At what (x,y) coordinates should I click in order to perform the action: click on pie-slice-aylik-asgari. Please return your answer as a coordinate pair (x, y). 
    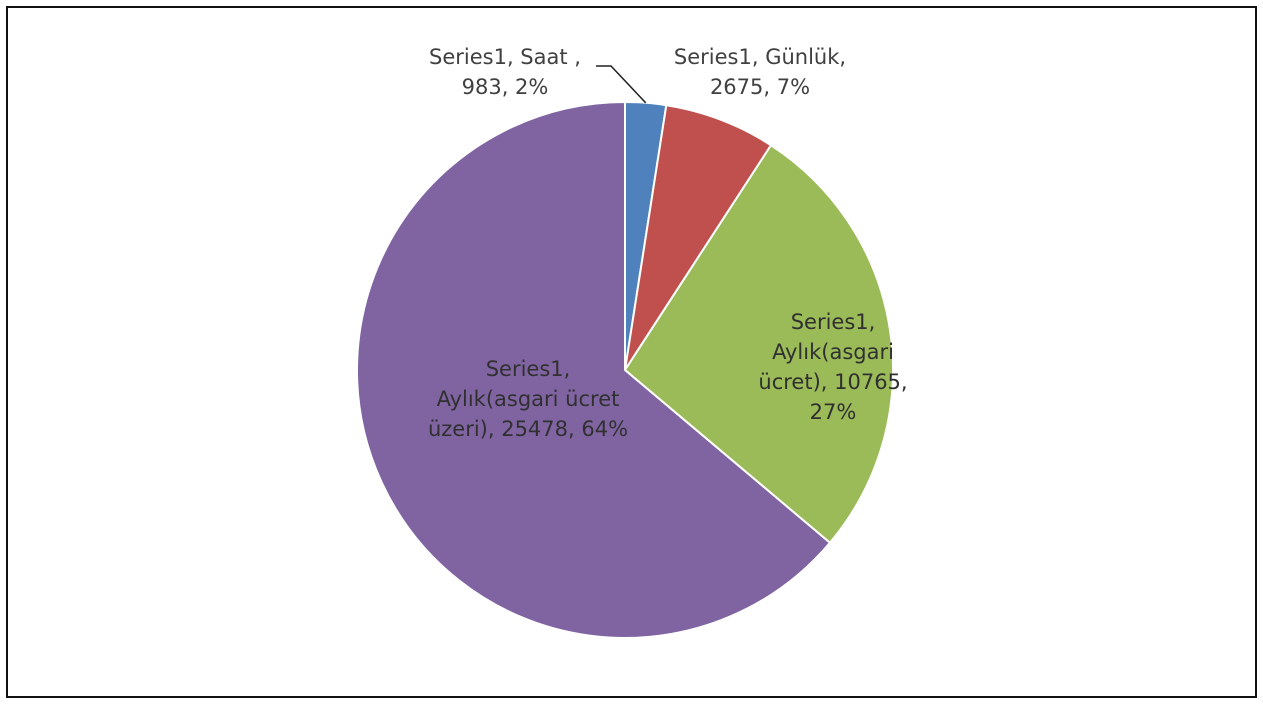
    Looking at the image, I should click on (758, 344).